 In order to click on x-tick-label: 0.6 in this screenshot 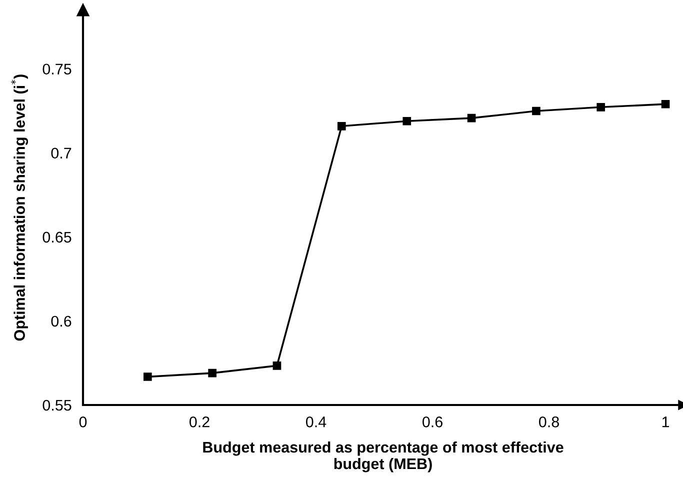, I will do `click(432, 422)`.